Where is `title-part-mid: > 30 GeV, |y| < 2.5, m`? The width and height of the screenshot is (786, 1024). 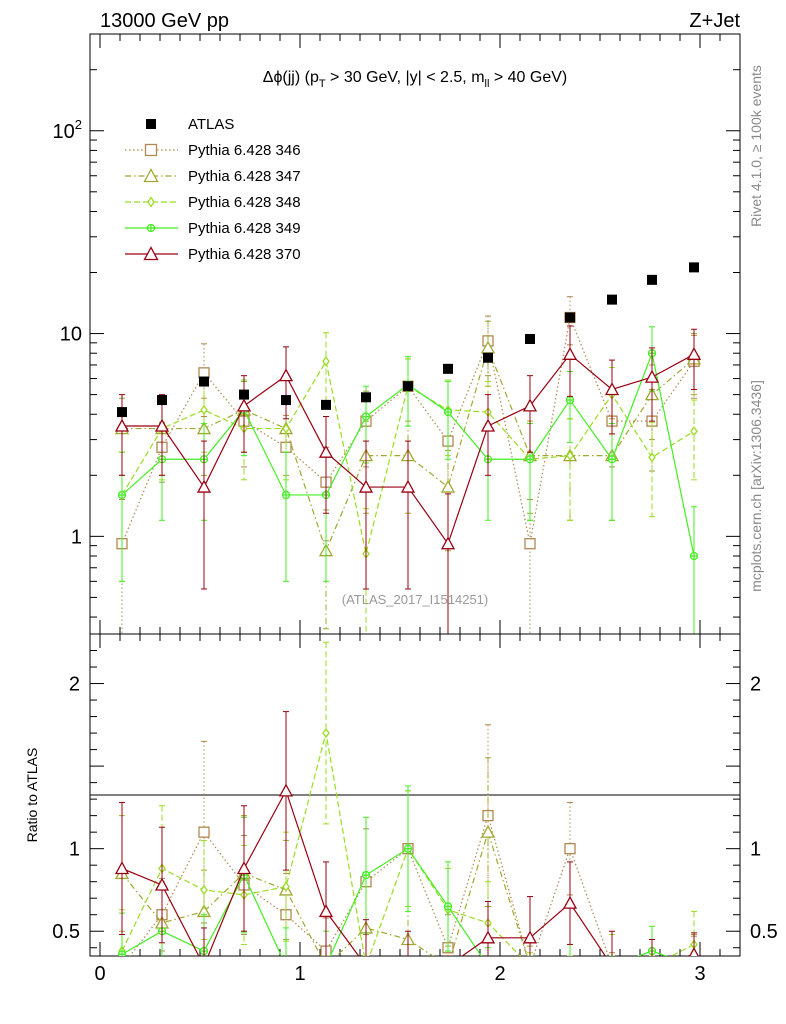
title-part-mid: > 30 GeV, |y| < 2.5, m is located at coordinates (405, 77).